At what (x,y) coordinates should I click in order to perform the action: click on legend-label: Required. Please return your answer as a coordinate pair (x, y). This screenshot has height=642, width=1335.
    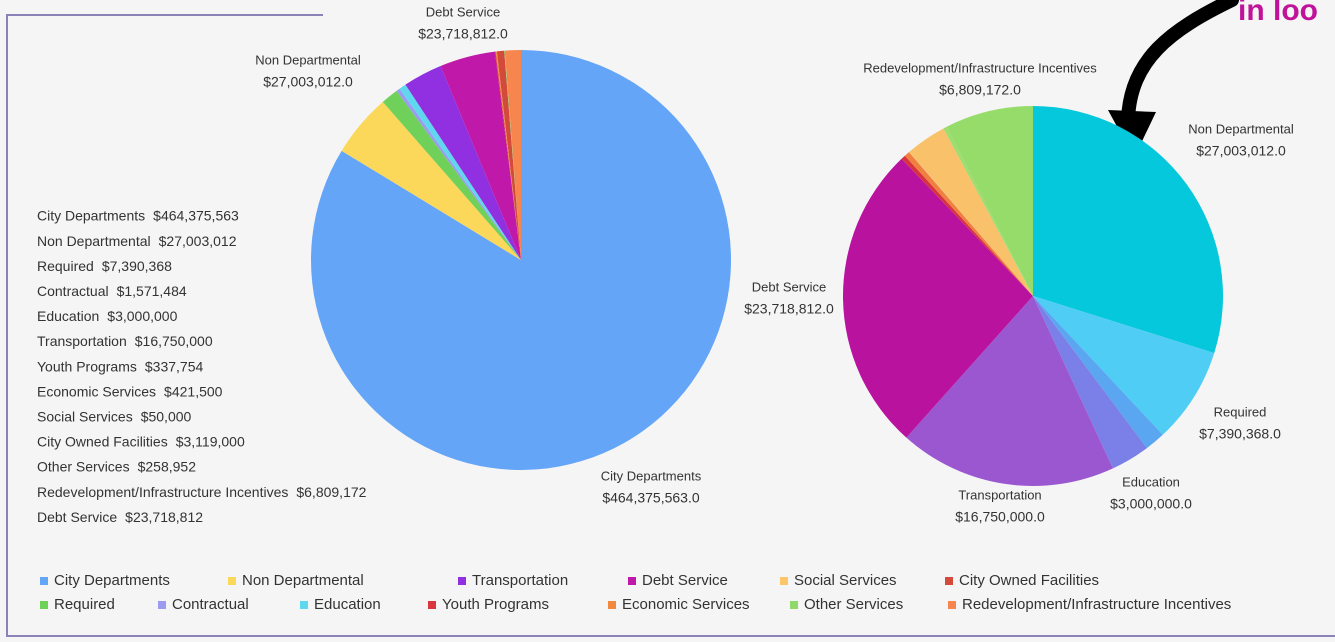
    Looking at the image, I should click on (84, 604).